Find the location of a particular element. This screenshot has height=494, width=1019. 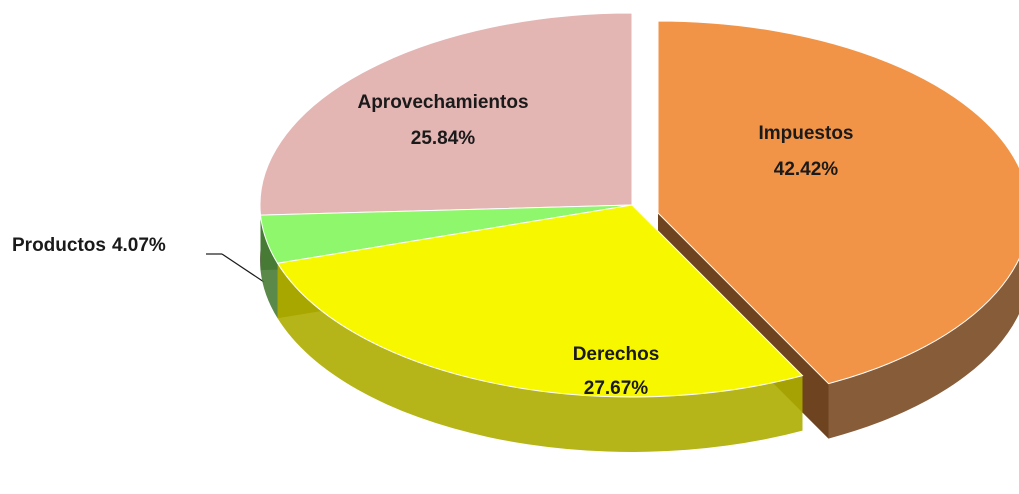

leader-line is located at coordinates (243, 268).